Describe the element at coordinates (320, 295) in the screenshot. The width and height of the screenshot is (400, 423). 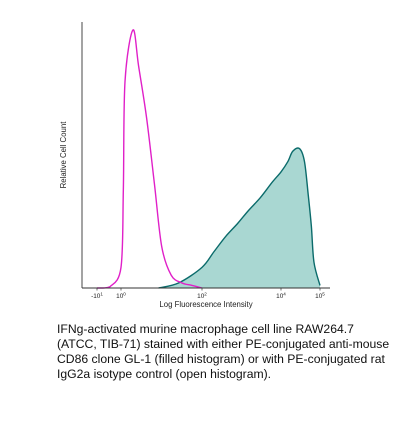
I see `x-tick-label: 10⁵` at that location.